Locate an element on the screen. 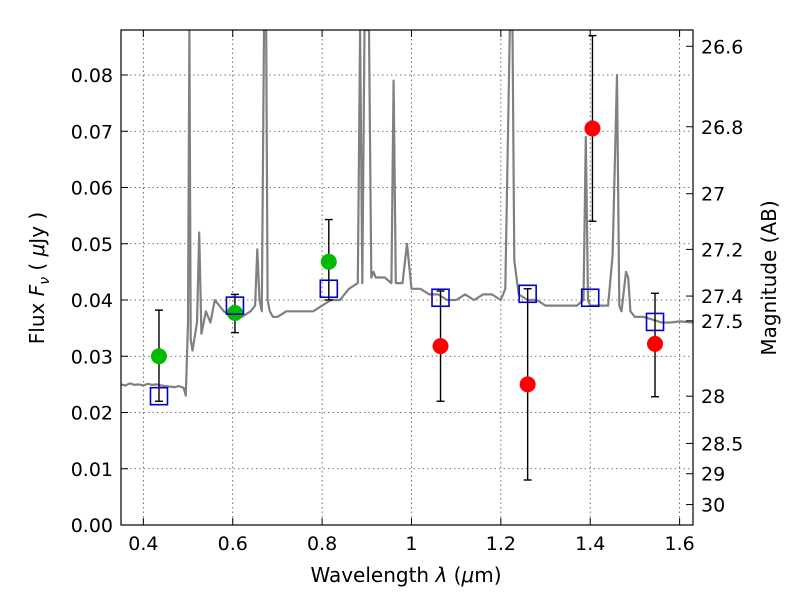  y-axis: 0.00 0.01 0.02 0.03 0.04 0.05 0.06 0.07 0.08 is located at coordinates (99, 301).